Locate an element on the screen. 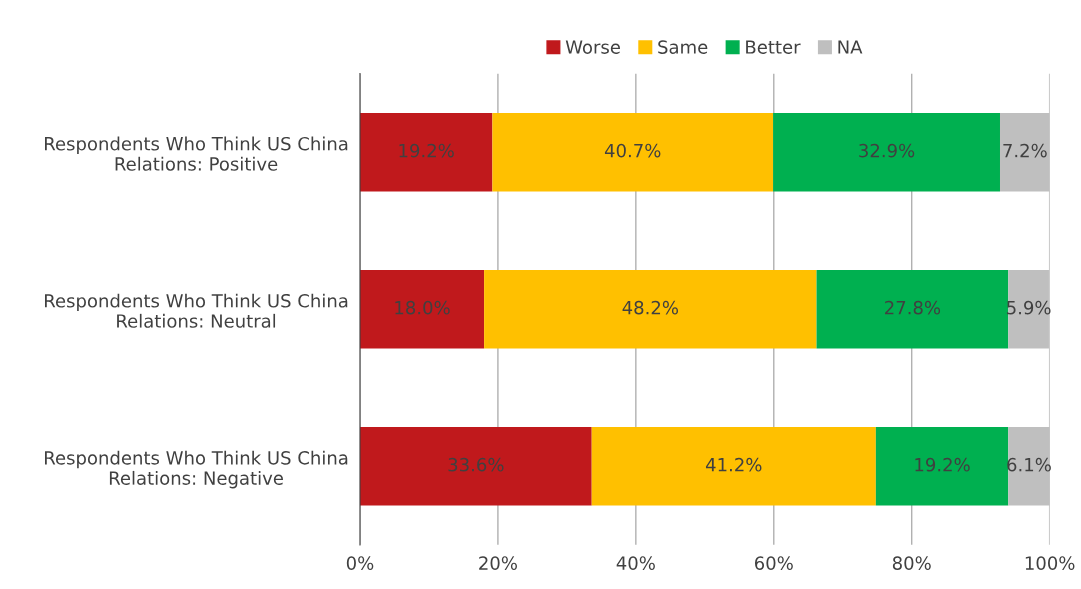 This screenshot has height=589, width=1081. y-tick-label: Respondents Who Think US China Relations: Positive is located at coordinates (196, 153).